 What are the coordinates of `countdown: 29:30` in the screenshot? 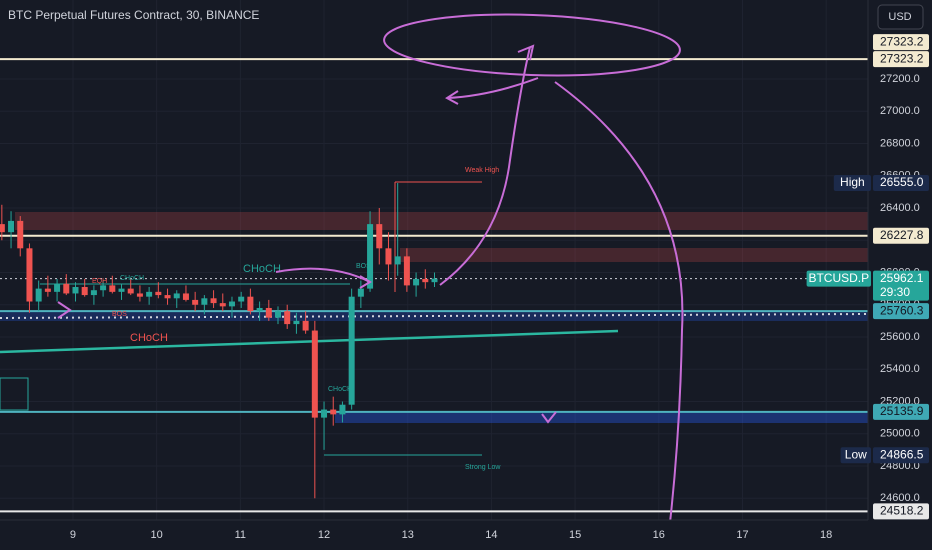 It's located at (895, 292).